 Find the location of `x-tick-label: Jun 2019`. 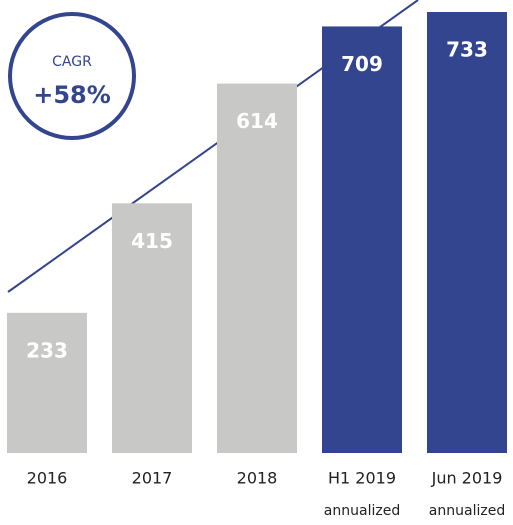

x-tick-label: Jun 2019 is located at coordinates (467, 478).